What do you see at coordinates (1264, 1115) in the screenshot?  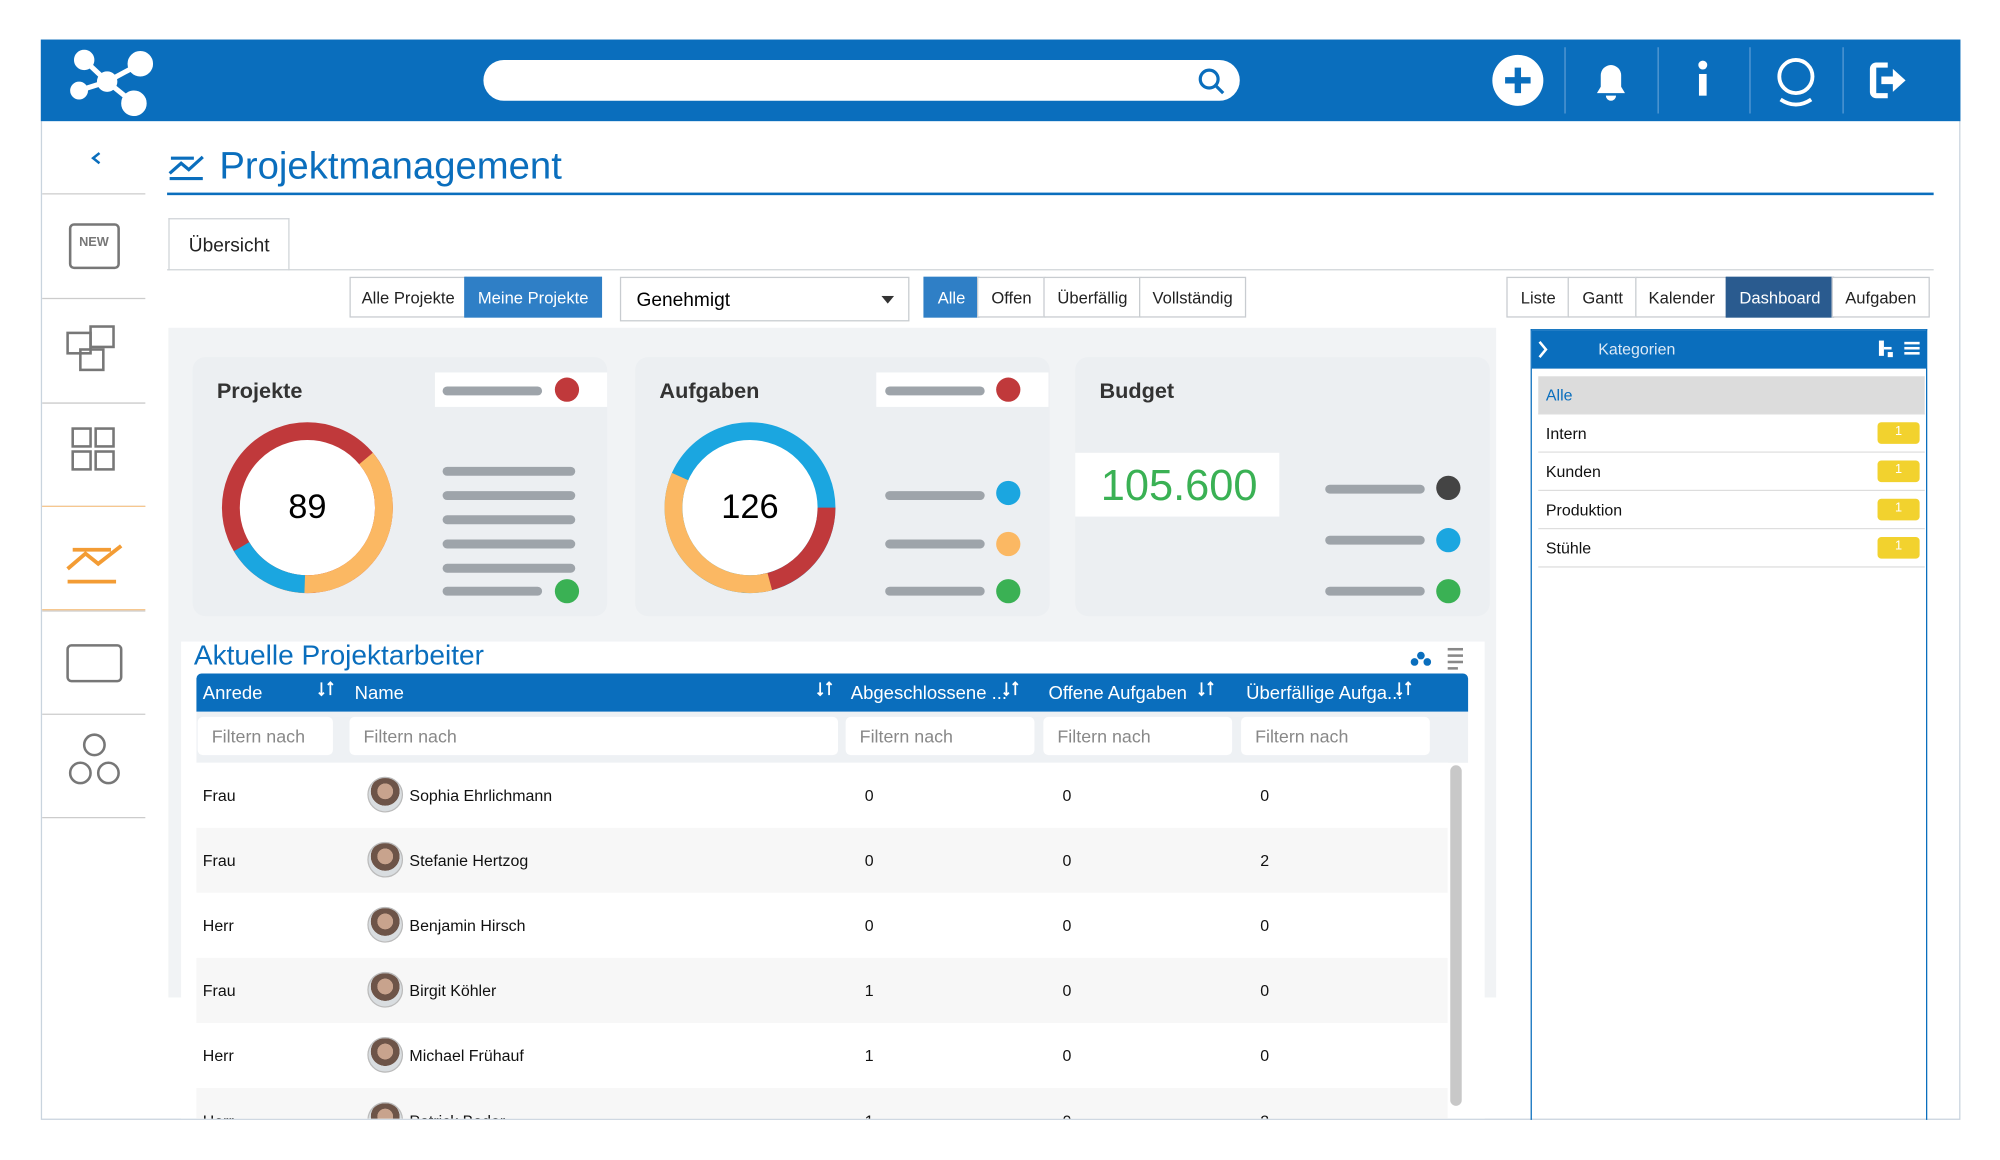 I see `table-cell: 2` at bounding box center [1264, 1115].